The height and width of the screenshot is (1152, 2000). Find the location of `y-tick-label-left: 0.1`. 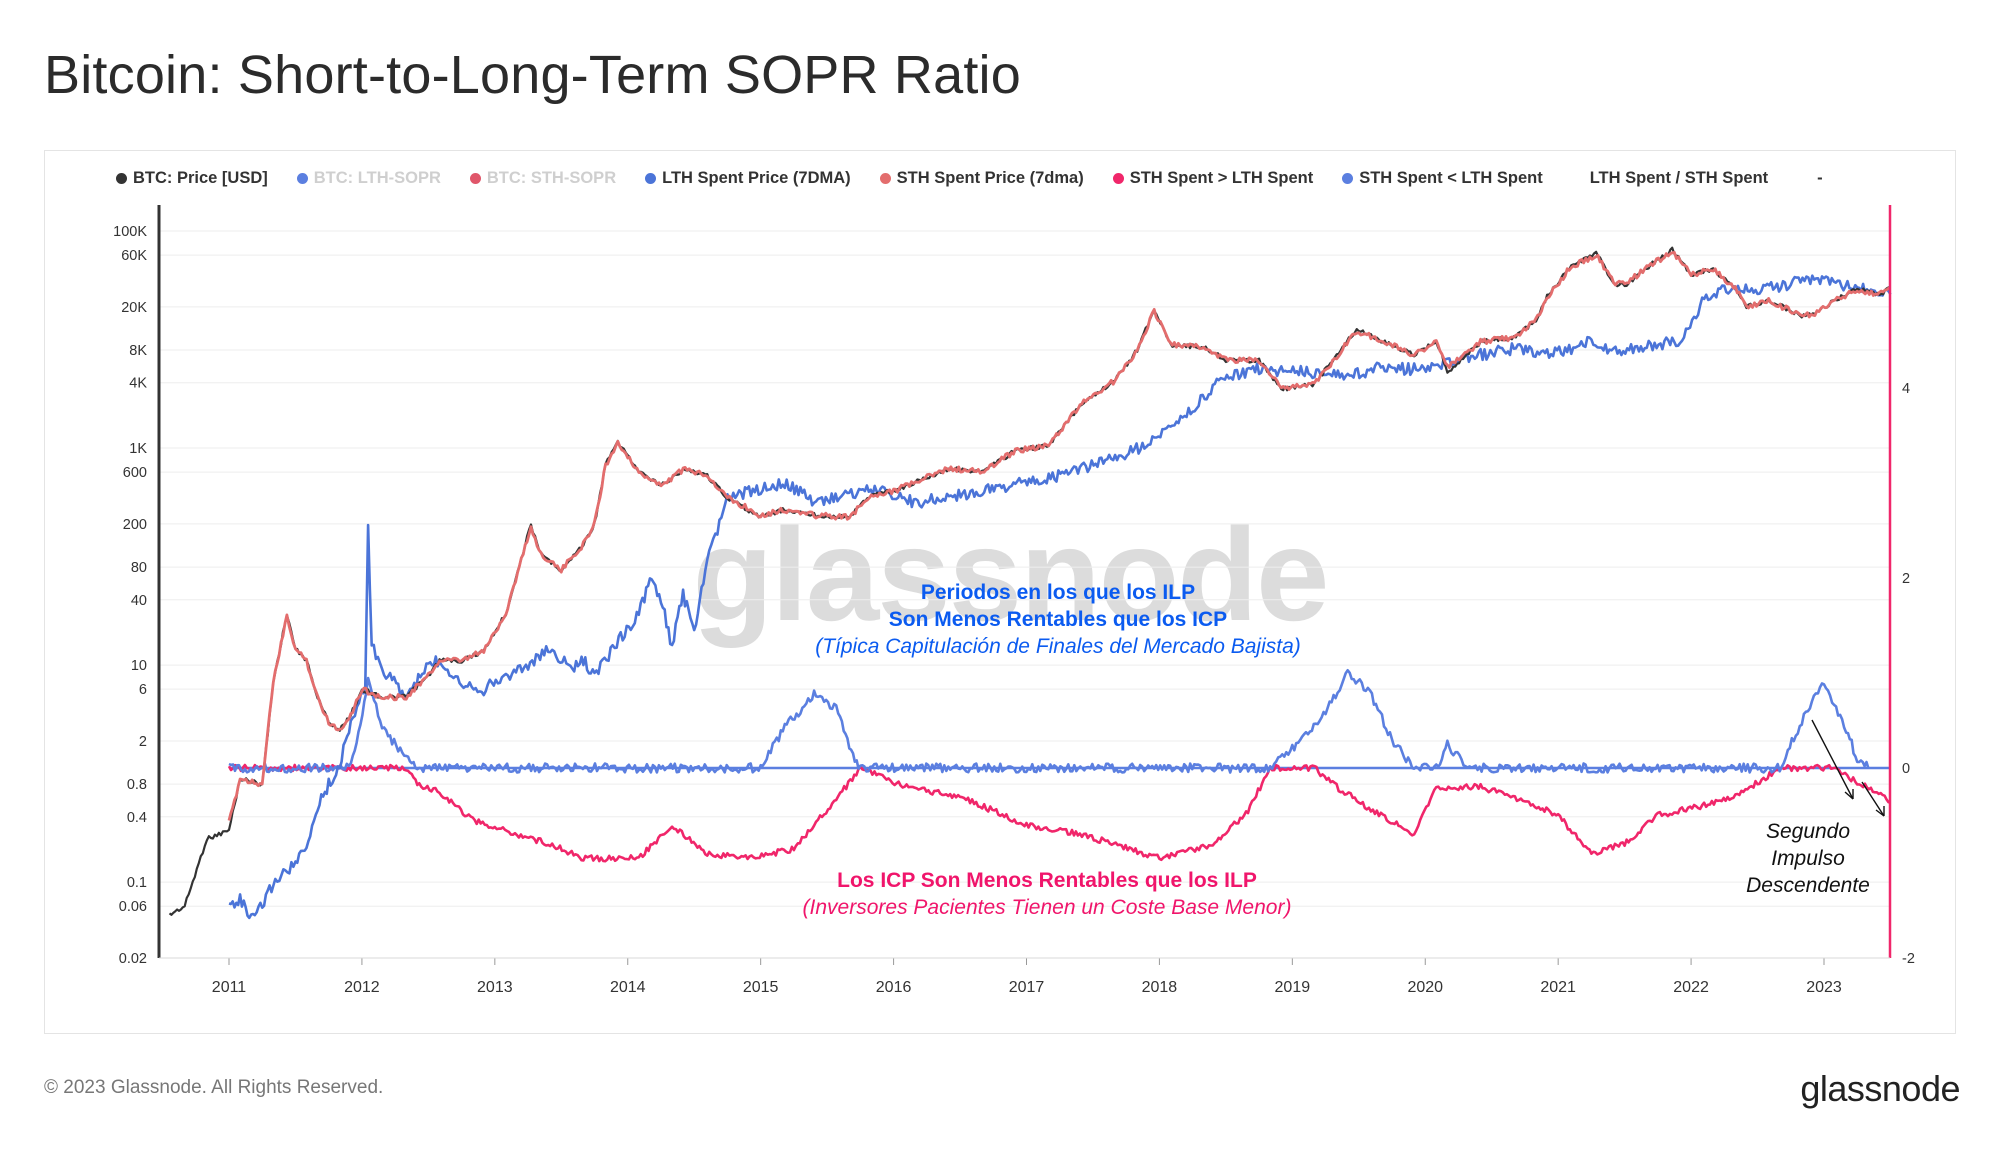

y-tick-label-left: 0.1 is located at coordinates (137, 883).